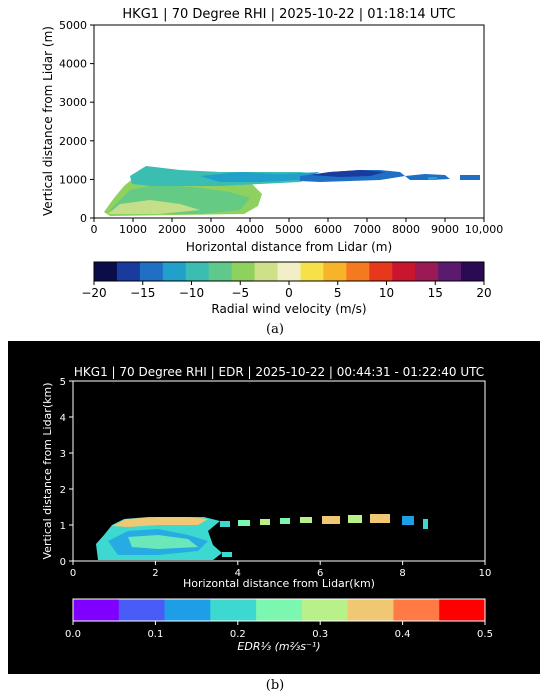 Image resolution: width=550 pixels, height=697 pixels. I want to click on x-tick-label: 3000, so click(211, 229).